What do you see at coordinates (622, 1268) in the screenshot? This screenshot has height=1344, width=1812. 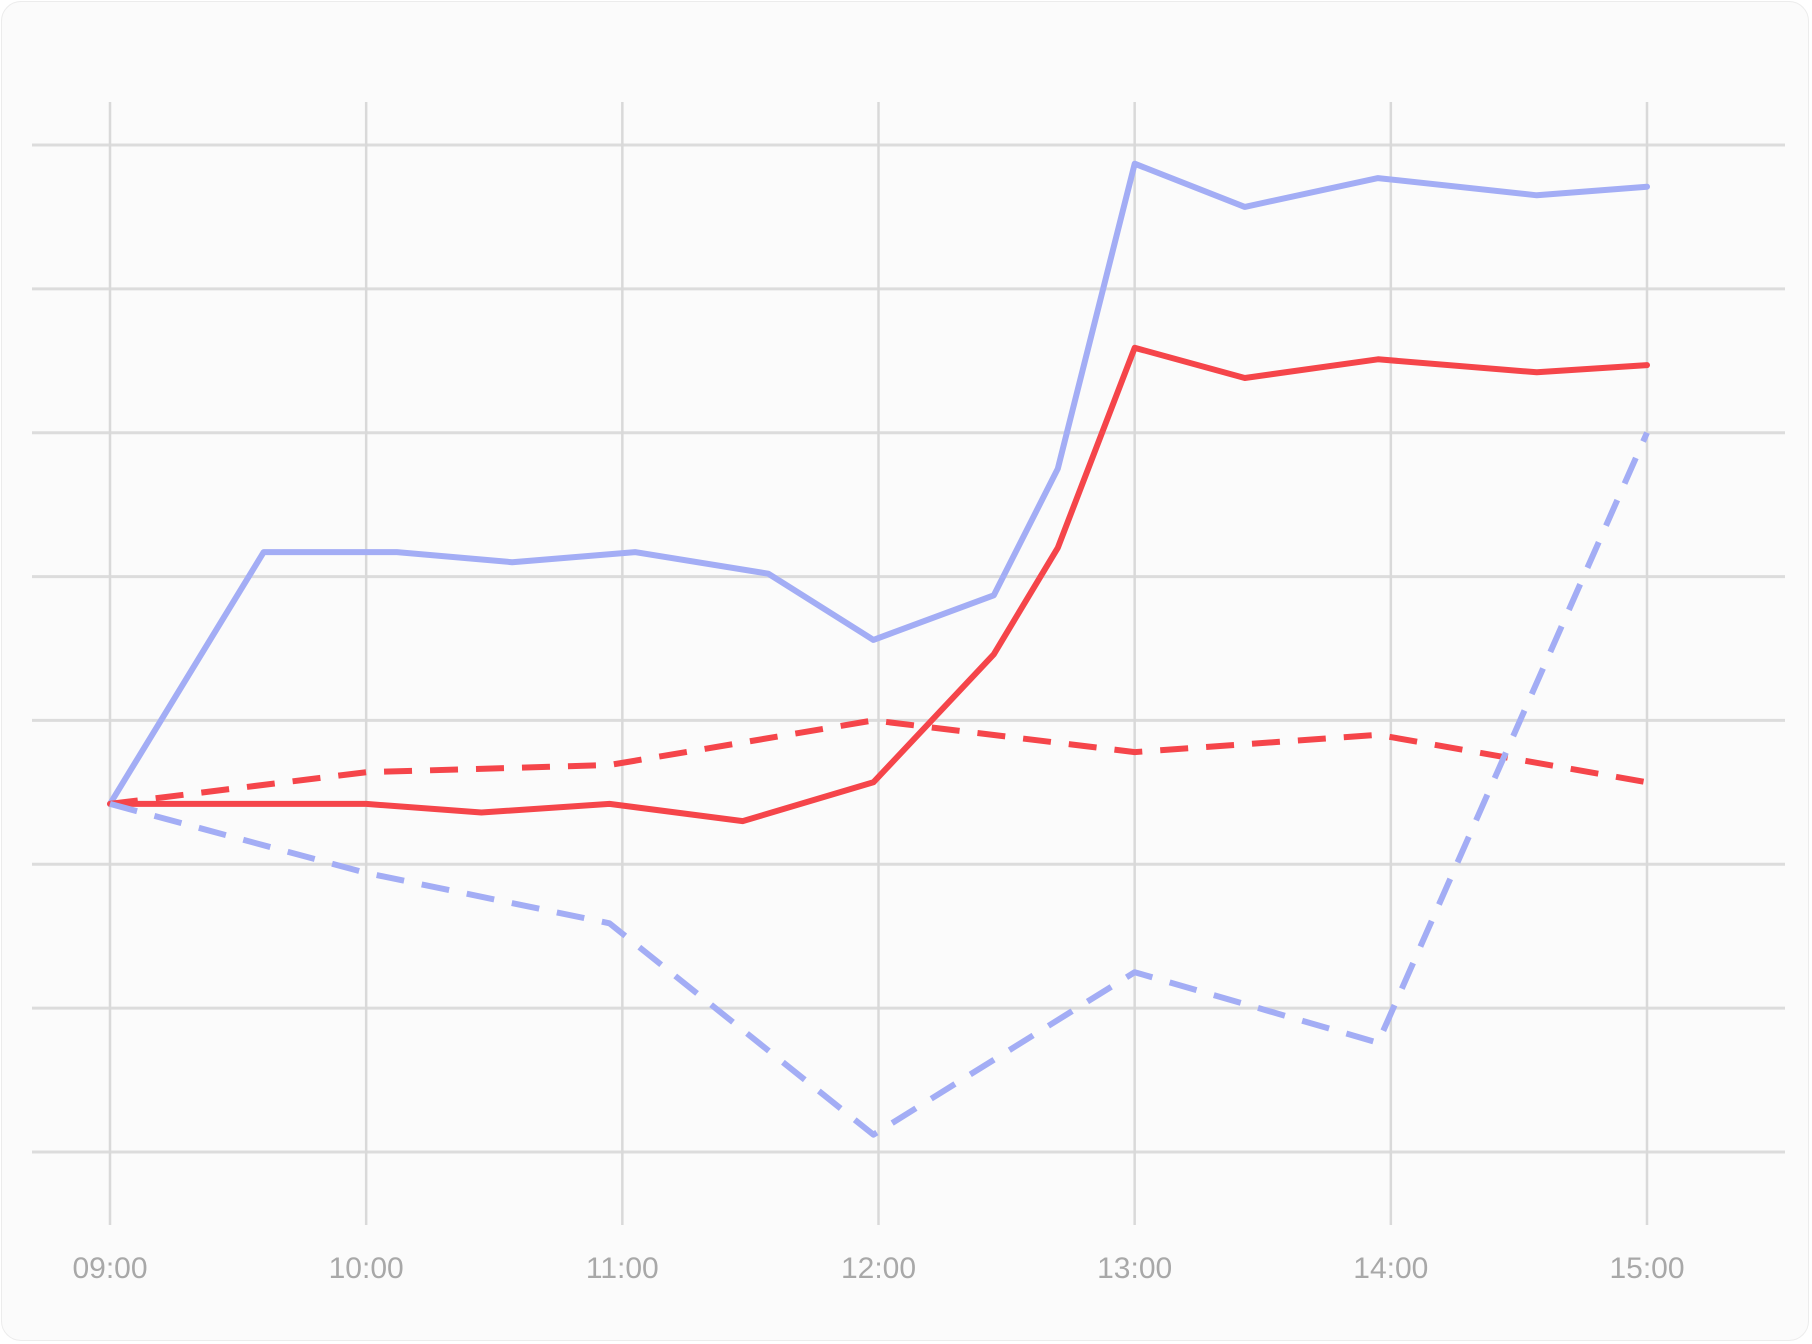 I see `x-tick-label: 11:00` at bounding box center [622, 1268].